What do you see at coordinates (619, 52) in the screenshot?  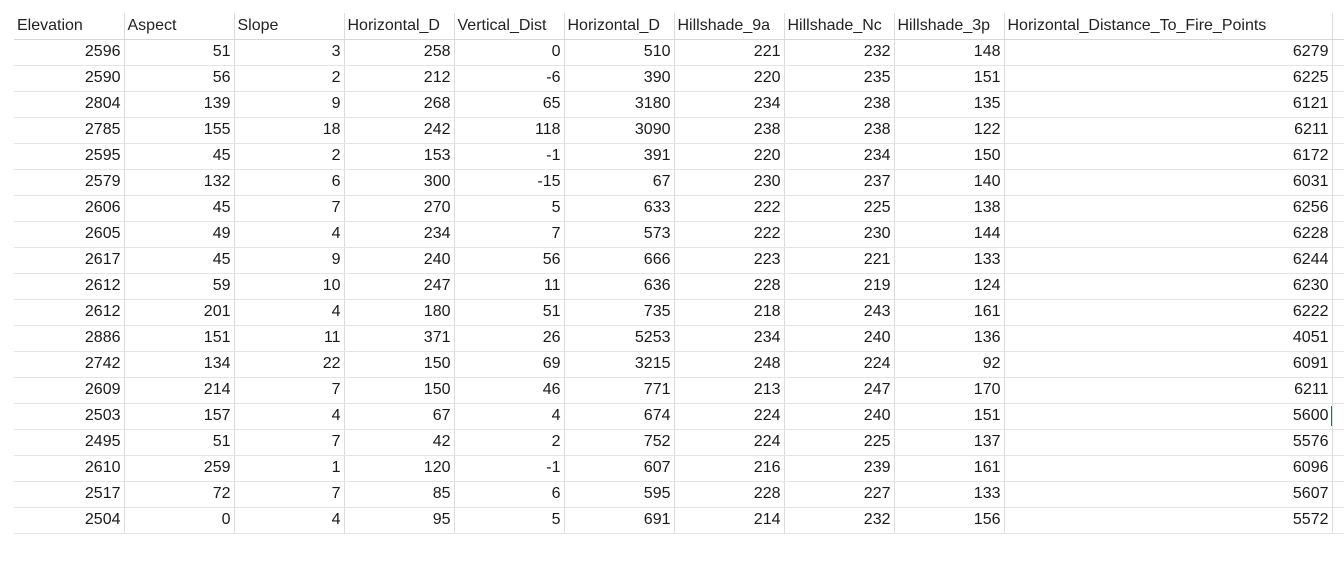 I see `table-cell: 510` at bounding box center [619, 52].